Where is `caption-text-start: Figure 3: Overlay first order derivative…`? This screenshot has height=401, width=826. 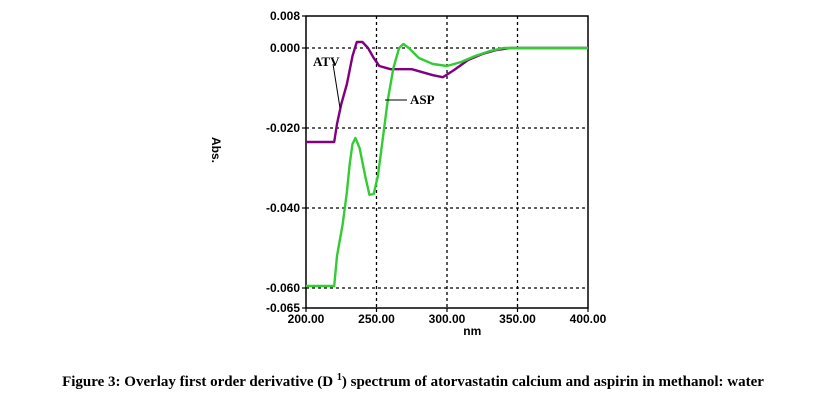 caption-text-start: Figure 3: Overlay first order derivative… is located at coordinates (199, 382).